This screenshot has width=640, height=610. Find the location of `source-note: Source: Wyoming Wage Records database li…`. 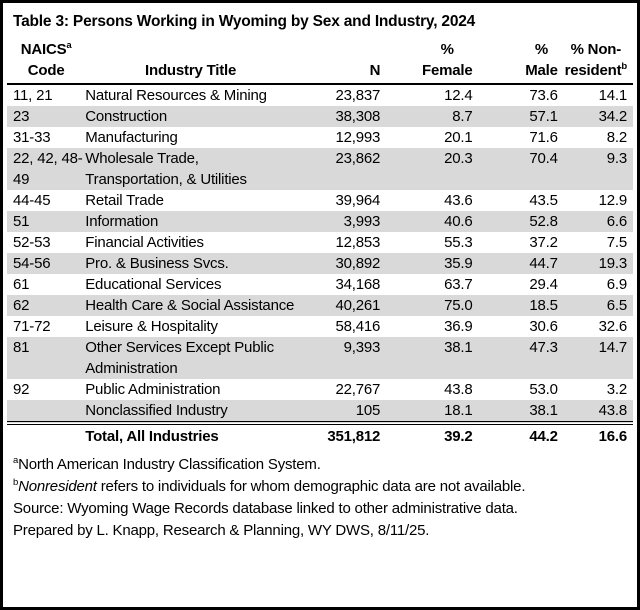

source-note: Source: Wyoming Wage Records database li… is located at coordinates (265, 508).